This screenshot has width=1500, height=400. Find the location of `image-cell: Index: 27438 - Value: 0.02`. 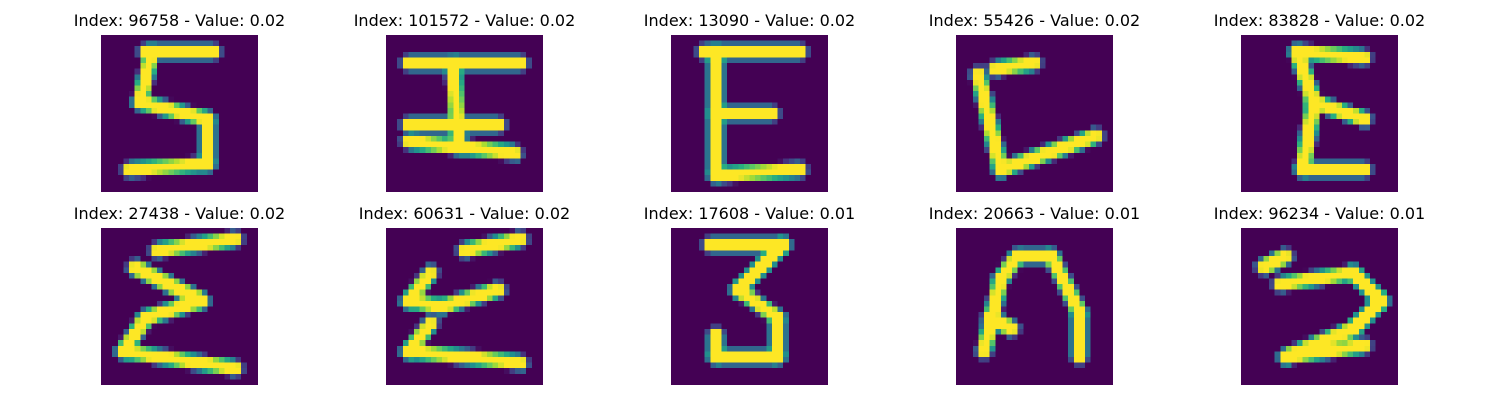

image-cell: Index: 27438 - Value: 0.02 is located at coordinates (179, 300).